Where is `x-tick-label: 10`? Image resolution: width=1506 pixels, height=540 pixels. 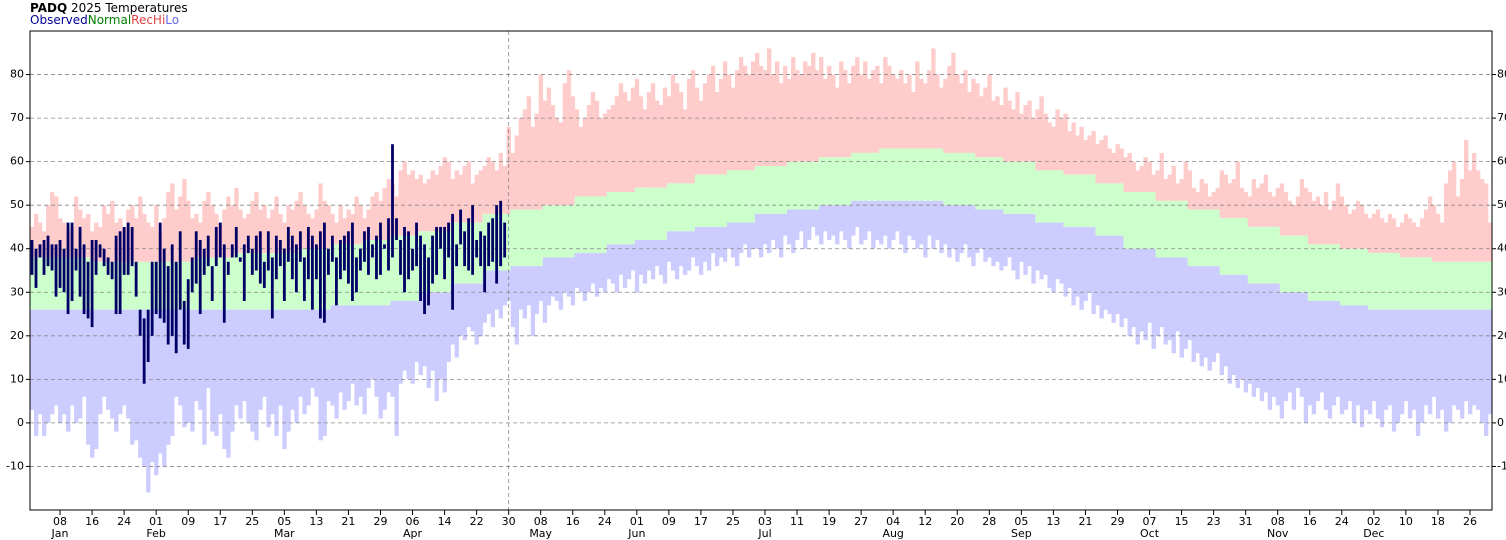 x-tick-label: 10 is located at coordinates (1406, 521).